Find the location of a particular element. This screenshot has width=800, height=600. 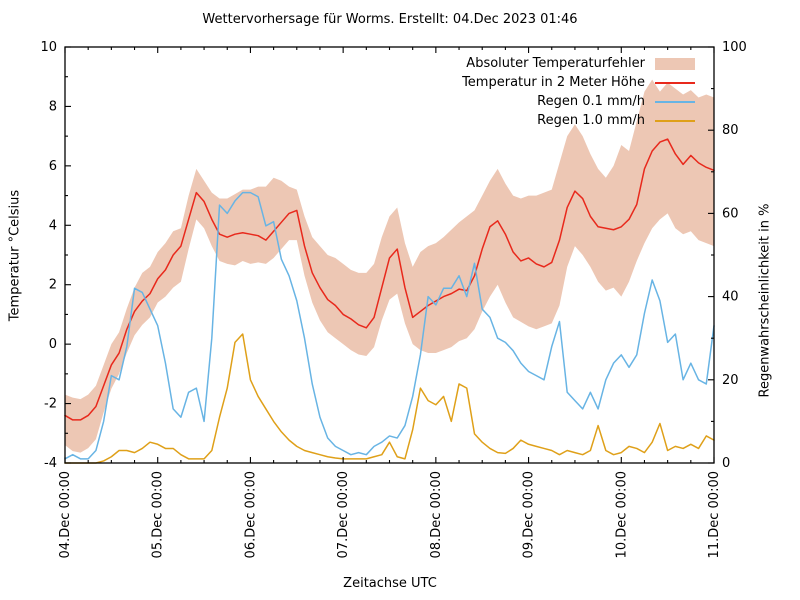

y-left-tick-label: 4 is located at coordinates (53, 225).